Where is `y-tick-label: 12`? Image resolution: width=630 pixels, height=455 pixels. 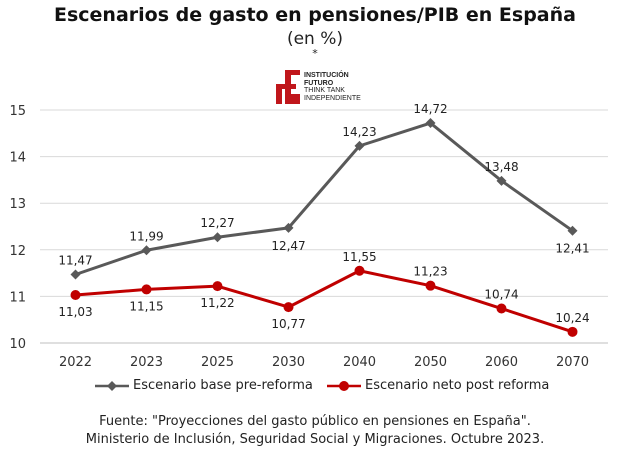 y-tick-label: 12 is located at coordinates (17, 251).